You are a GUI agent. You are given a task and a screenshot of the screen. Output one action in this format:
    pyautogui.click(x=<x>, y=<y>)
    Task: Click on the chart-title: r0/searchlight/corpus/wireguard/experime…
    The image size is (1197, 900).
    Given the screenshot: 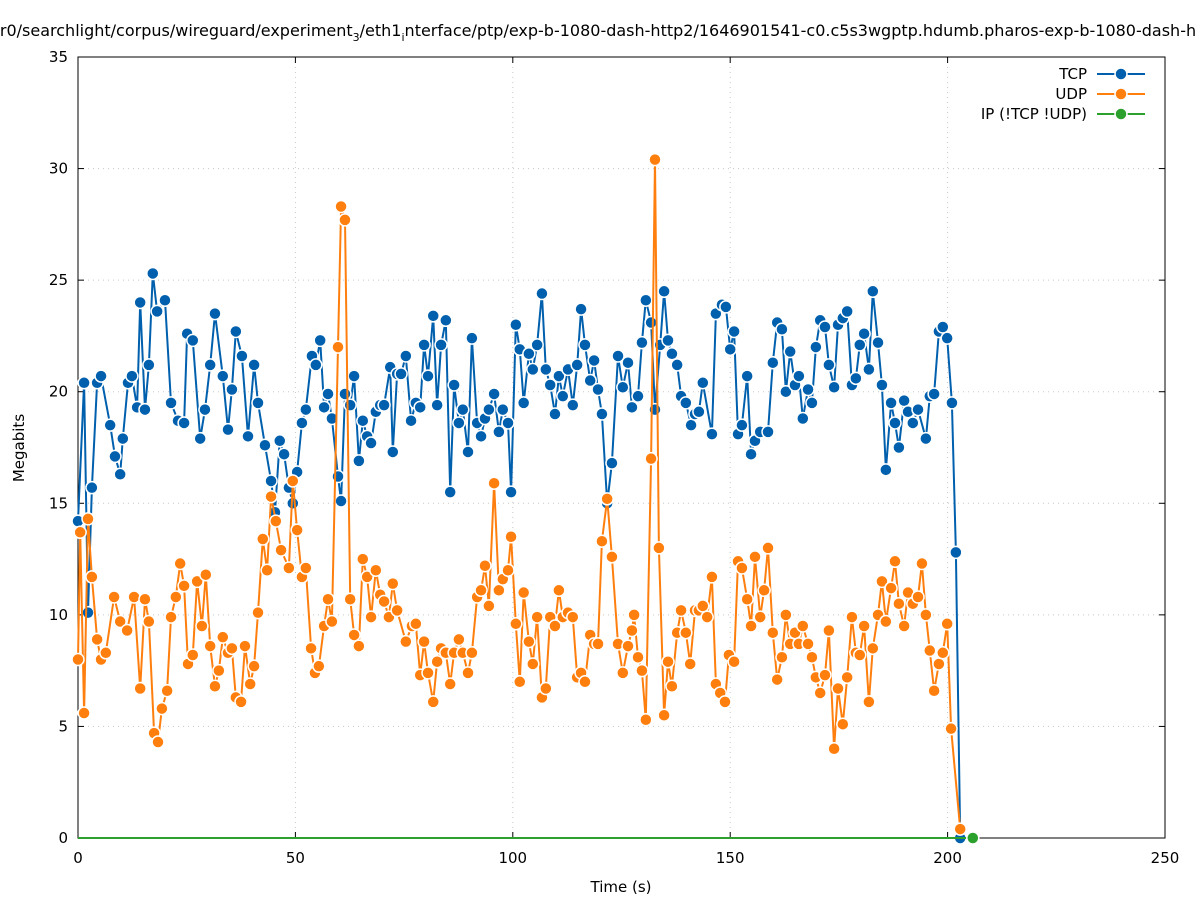 What is the action you would take?
    pyautogui.click(x=598, y=32)
    